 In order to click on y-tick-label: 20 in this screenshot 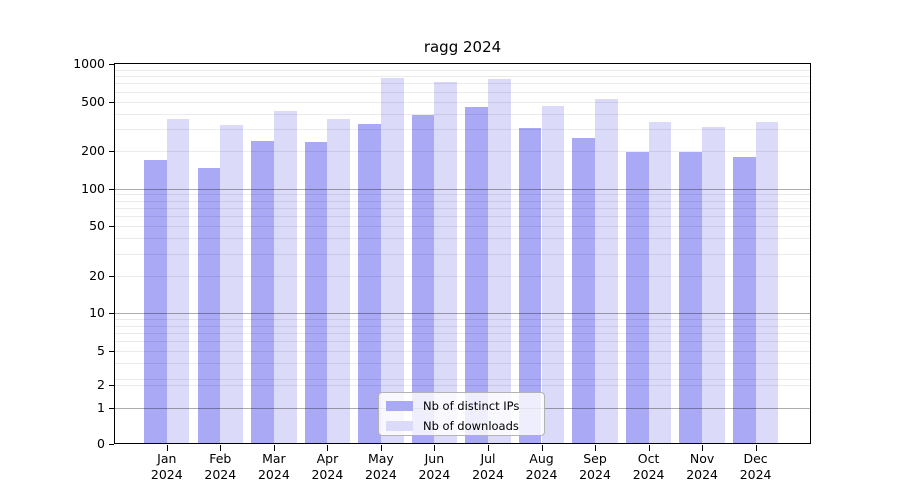, I will do `click(97, 275)`.